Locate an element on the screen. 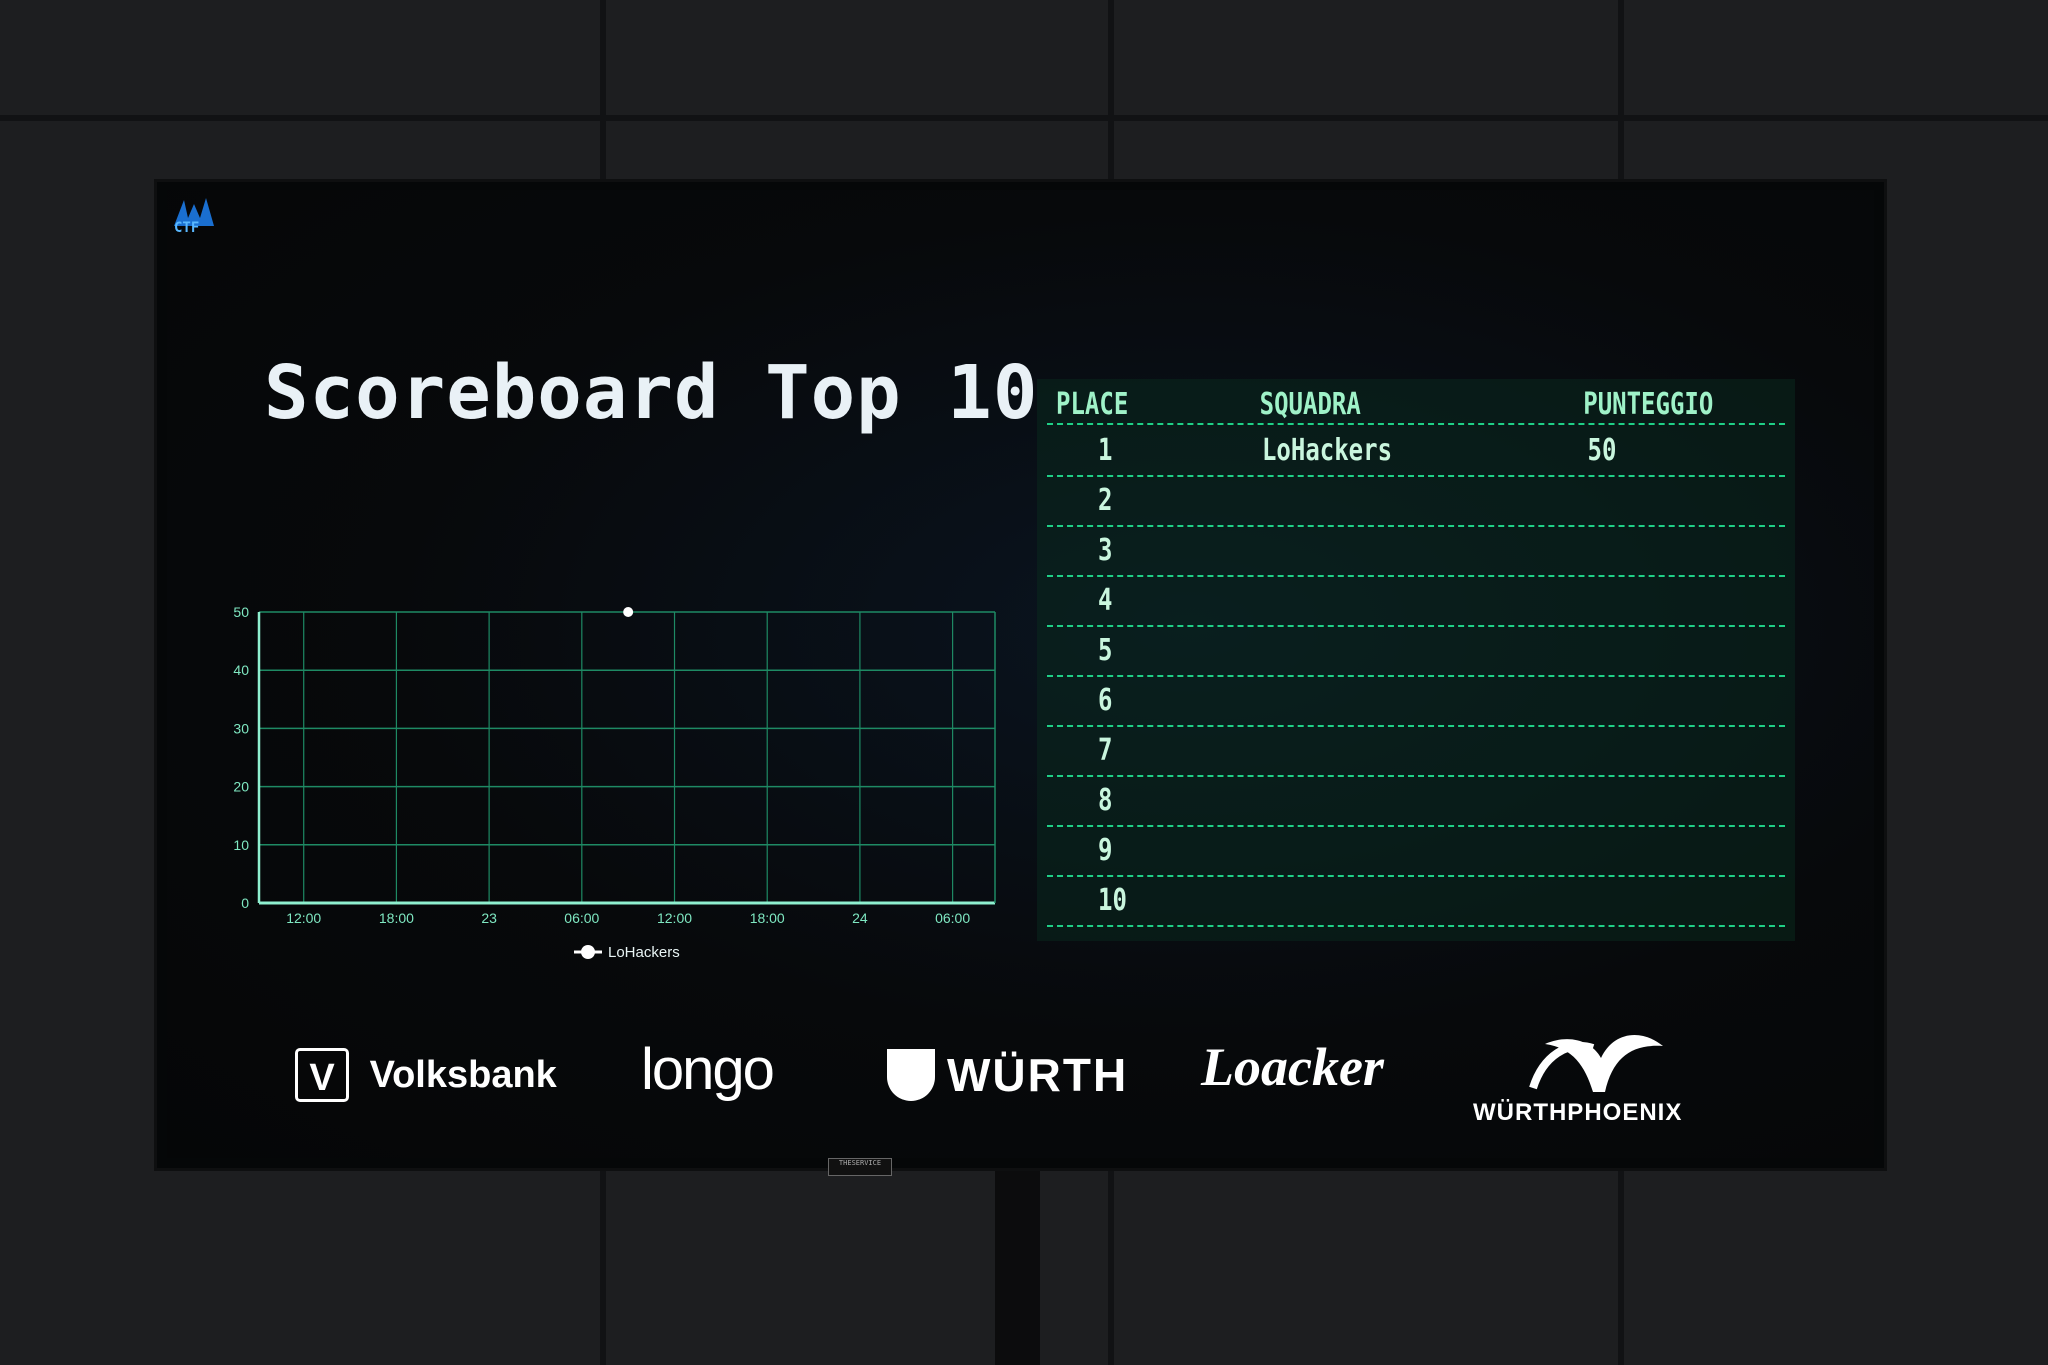 The height and width of the screenshot is (1365, 2048). place-cell: 8 is located at coordinates (1105, 800).